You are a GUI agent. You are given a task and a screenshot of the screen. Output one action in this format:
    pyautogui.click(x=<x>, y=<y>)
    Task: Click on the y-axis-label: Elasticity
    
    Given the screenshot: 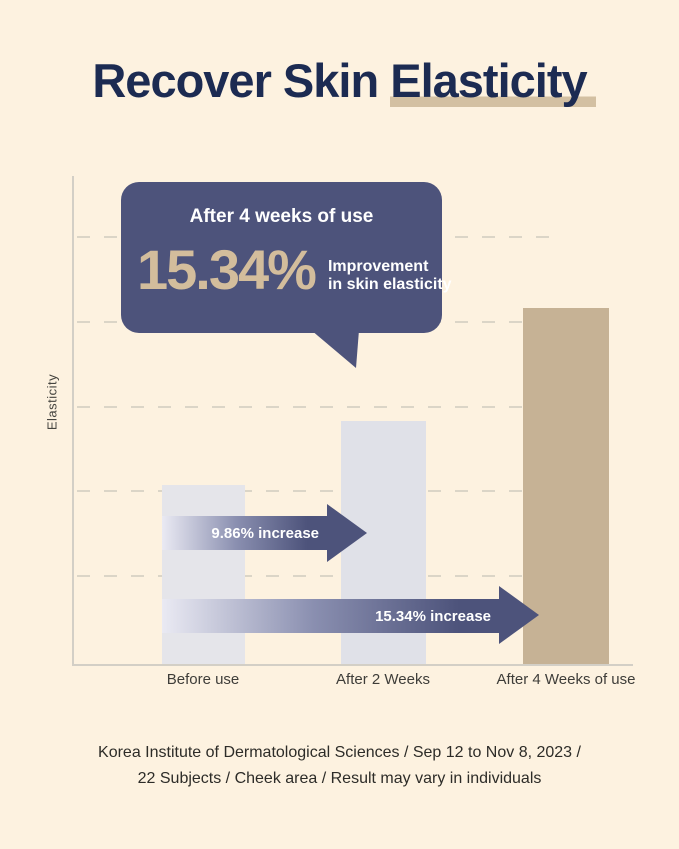 What is the action you would take?
    pyautogui.click(x=52, y=402)
    